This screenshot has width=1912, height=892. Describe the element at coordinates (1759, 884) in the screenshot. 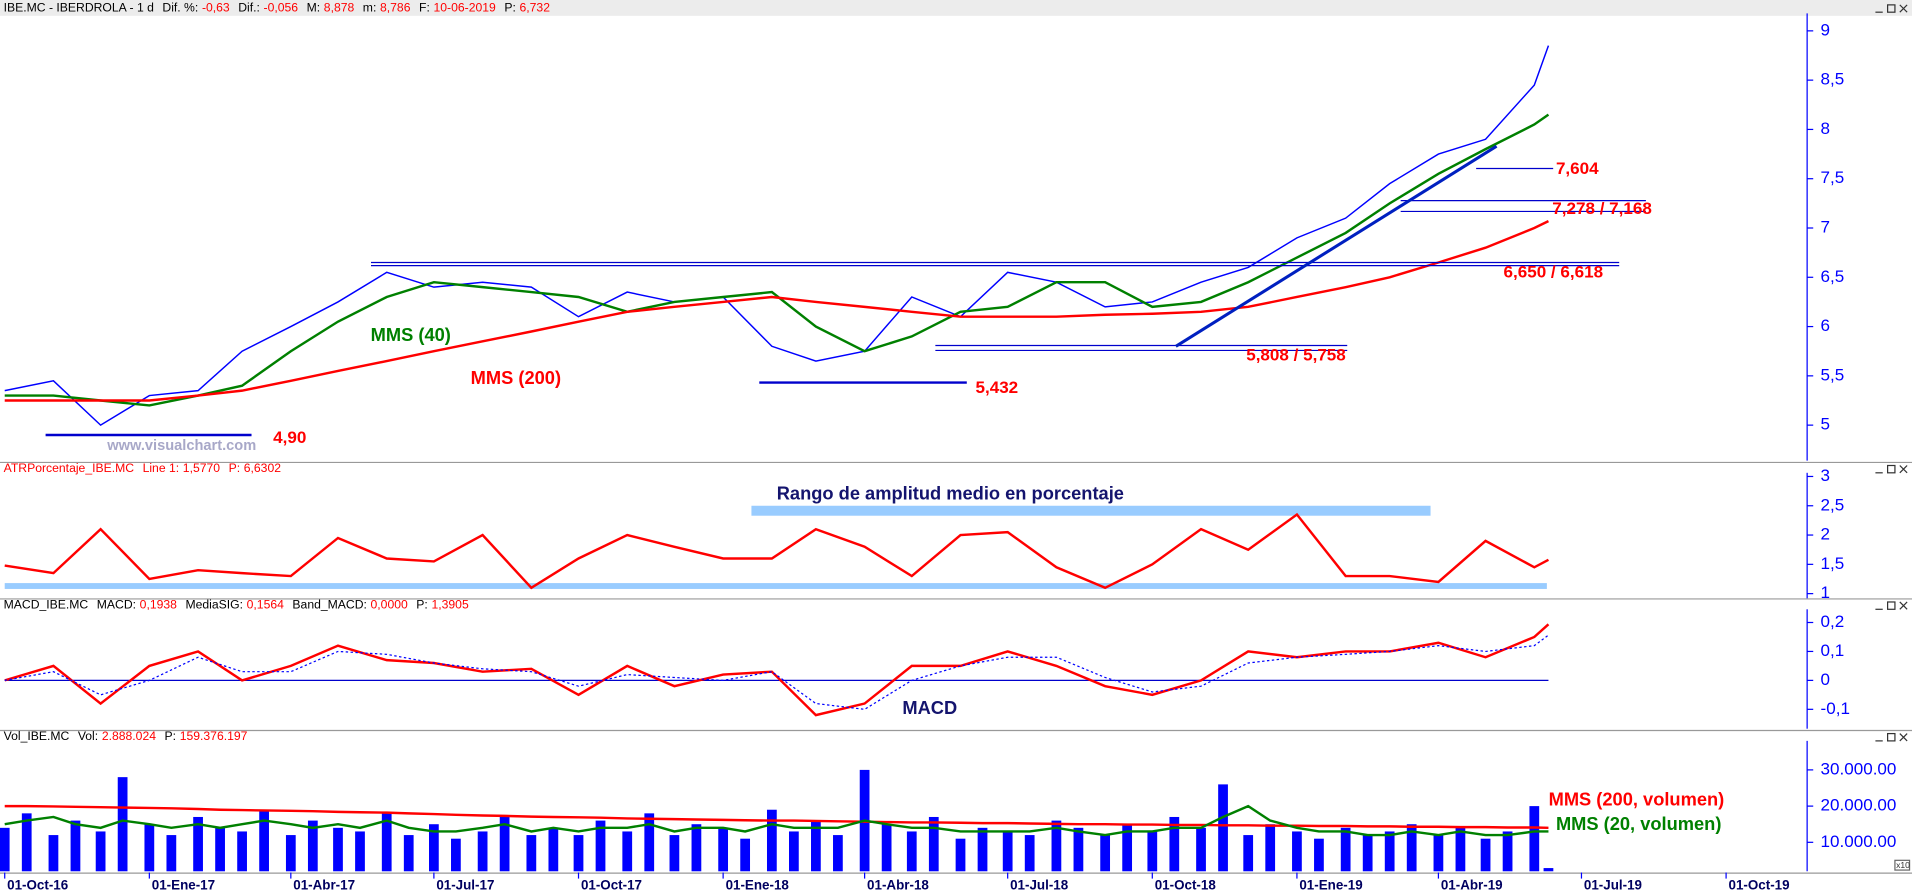

I see `x-tick-label: 01-Oct-19` at that location.